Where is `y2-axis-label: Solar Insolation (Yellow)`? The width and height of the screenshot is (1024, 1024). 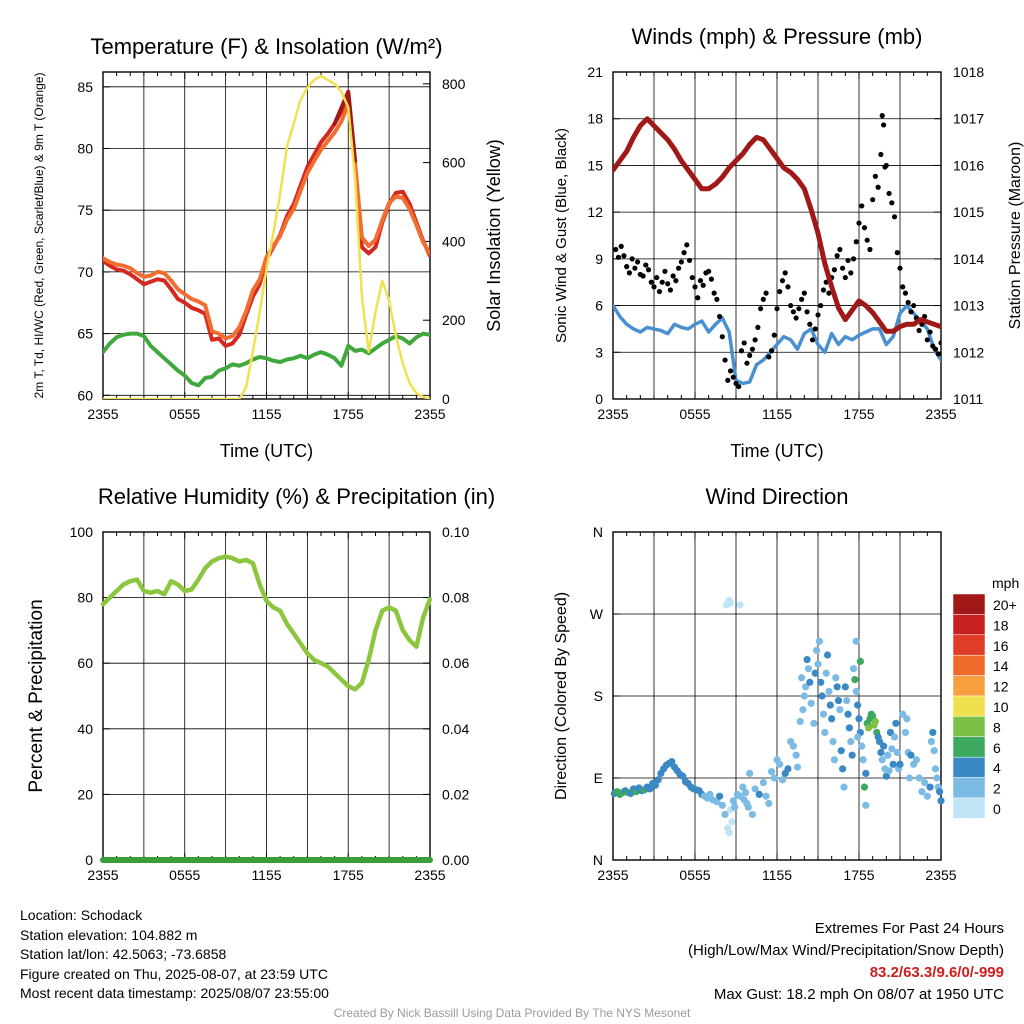 y2-axis-label: Solar Insolation (Yellow) is located at coordinates (494, 235).